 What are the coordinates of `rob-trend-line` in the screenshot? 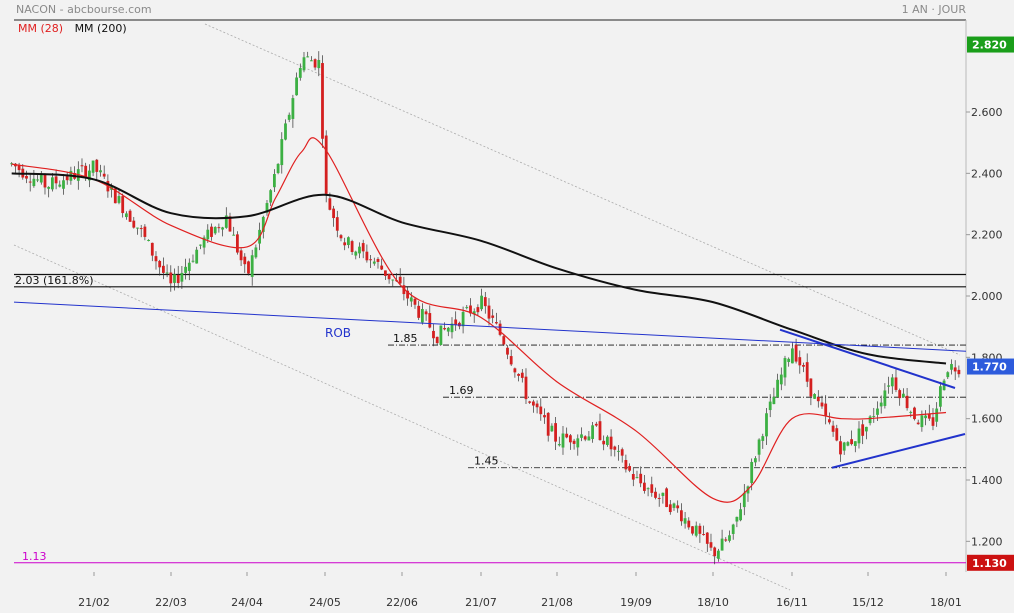 It's located at (490, 326).